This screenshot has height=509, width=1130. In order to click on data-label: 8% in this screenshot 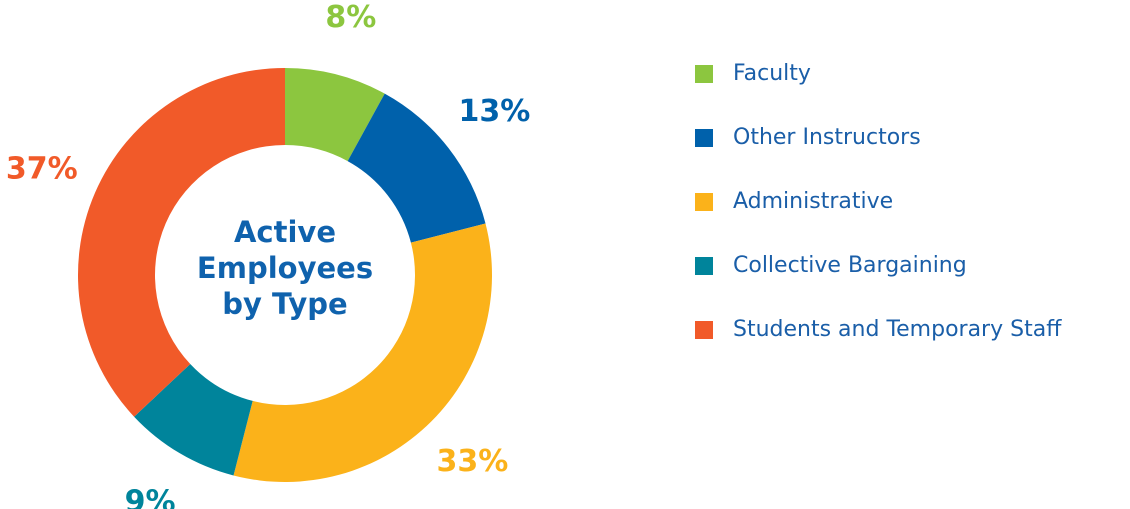, I will do `click(350, 17)`.